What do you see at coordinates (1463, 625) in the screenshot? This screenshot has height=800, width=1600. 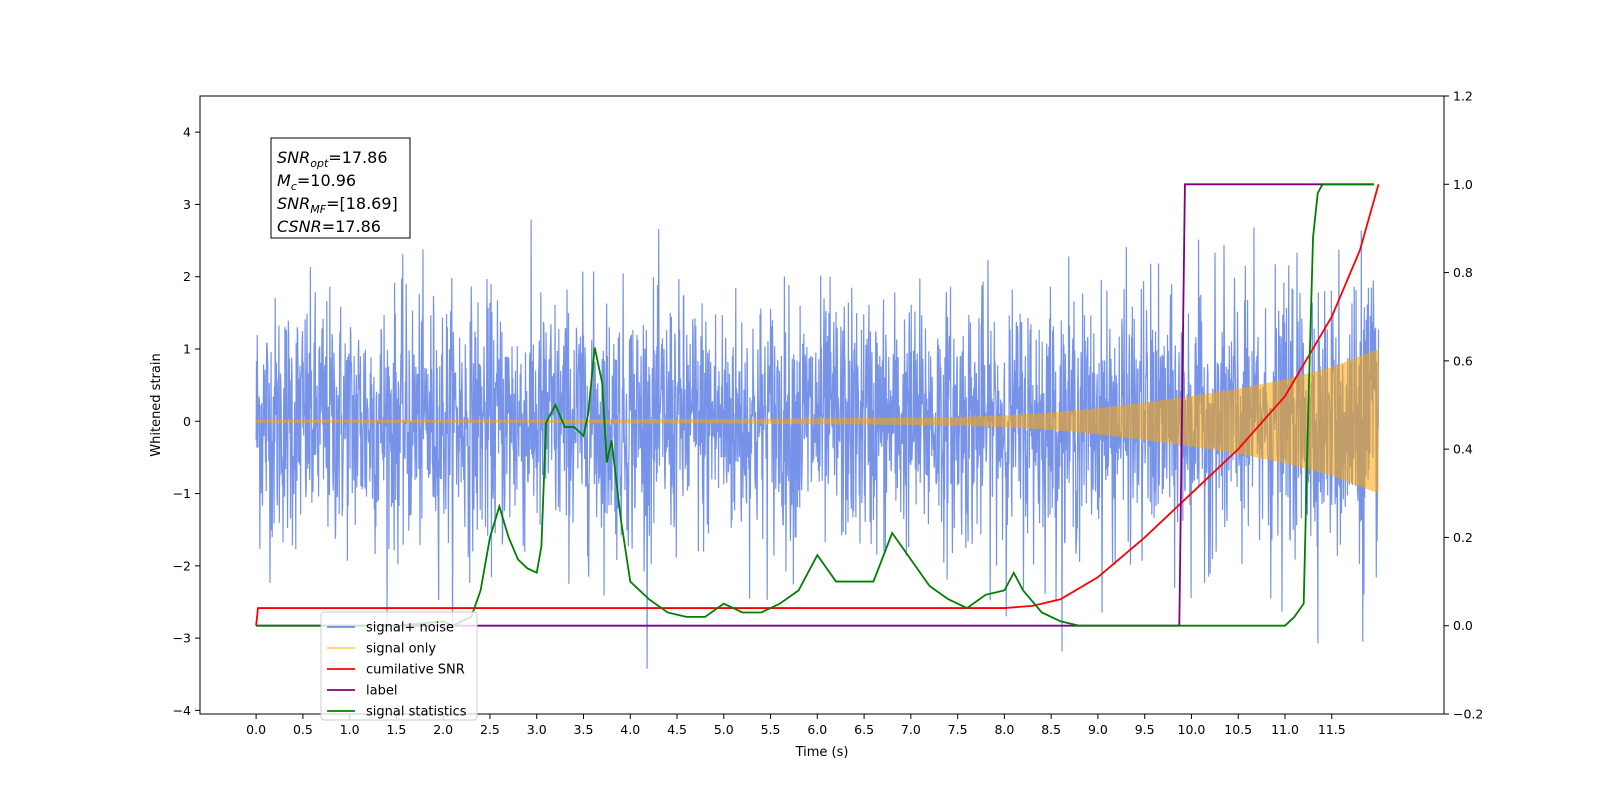 I see `y-right-tick-label: 0.0` at bounding box center [1463, 625].